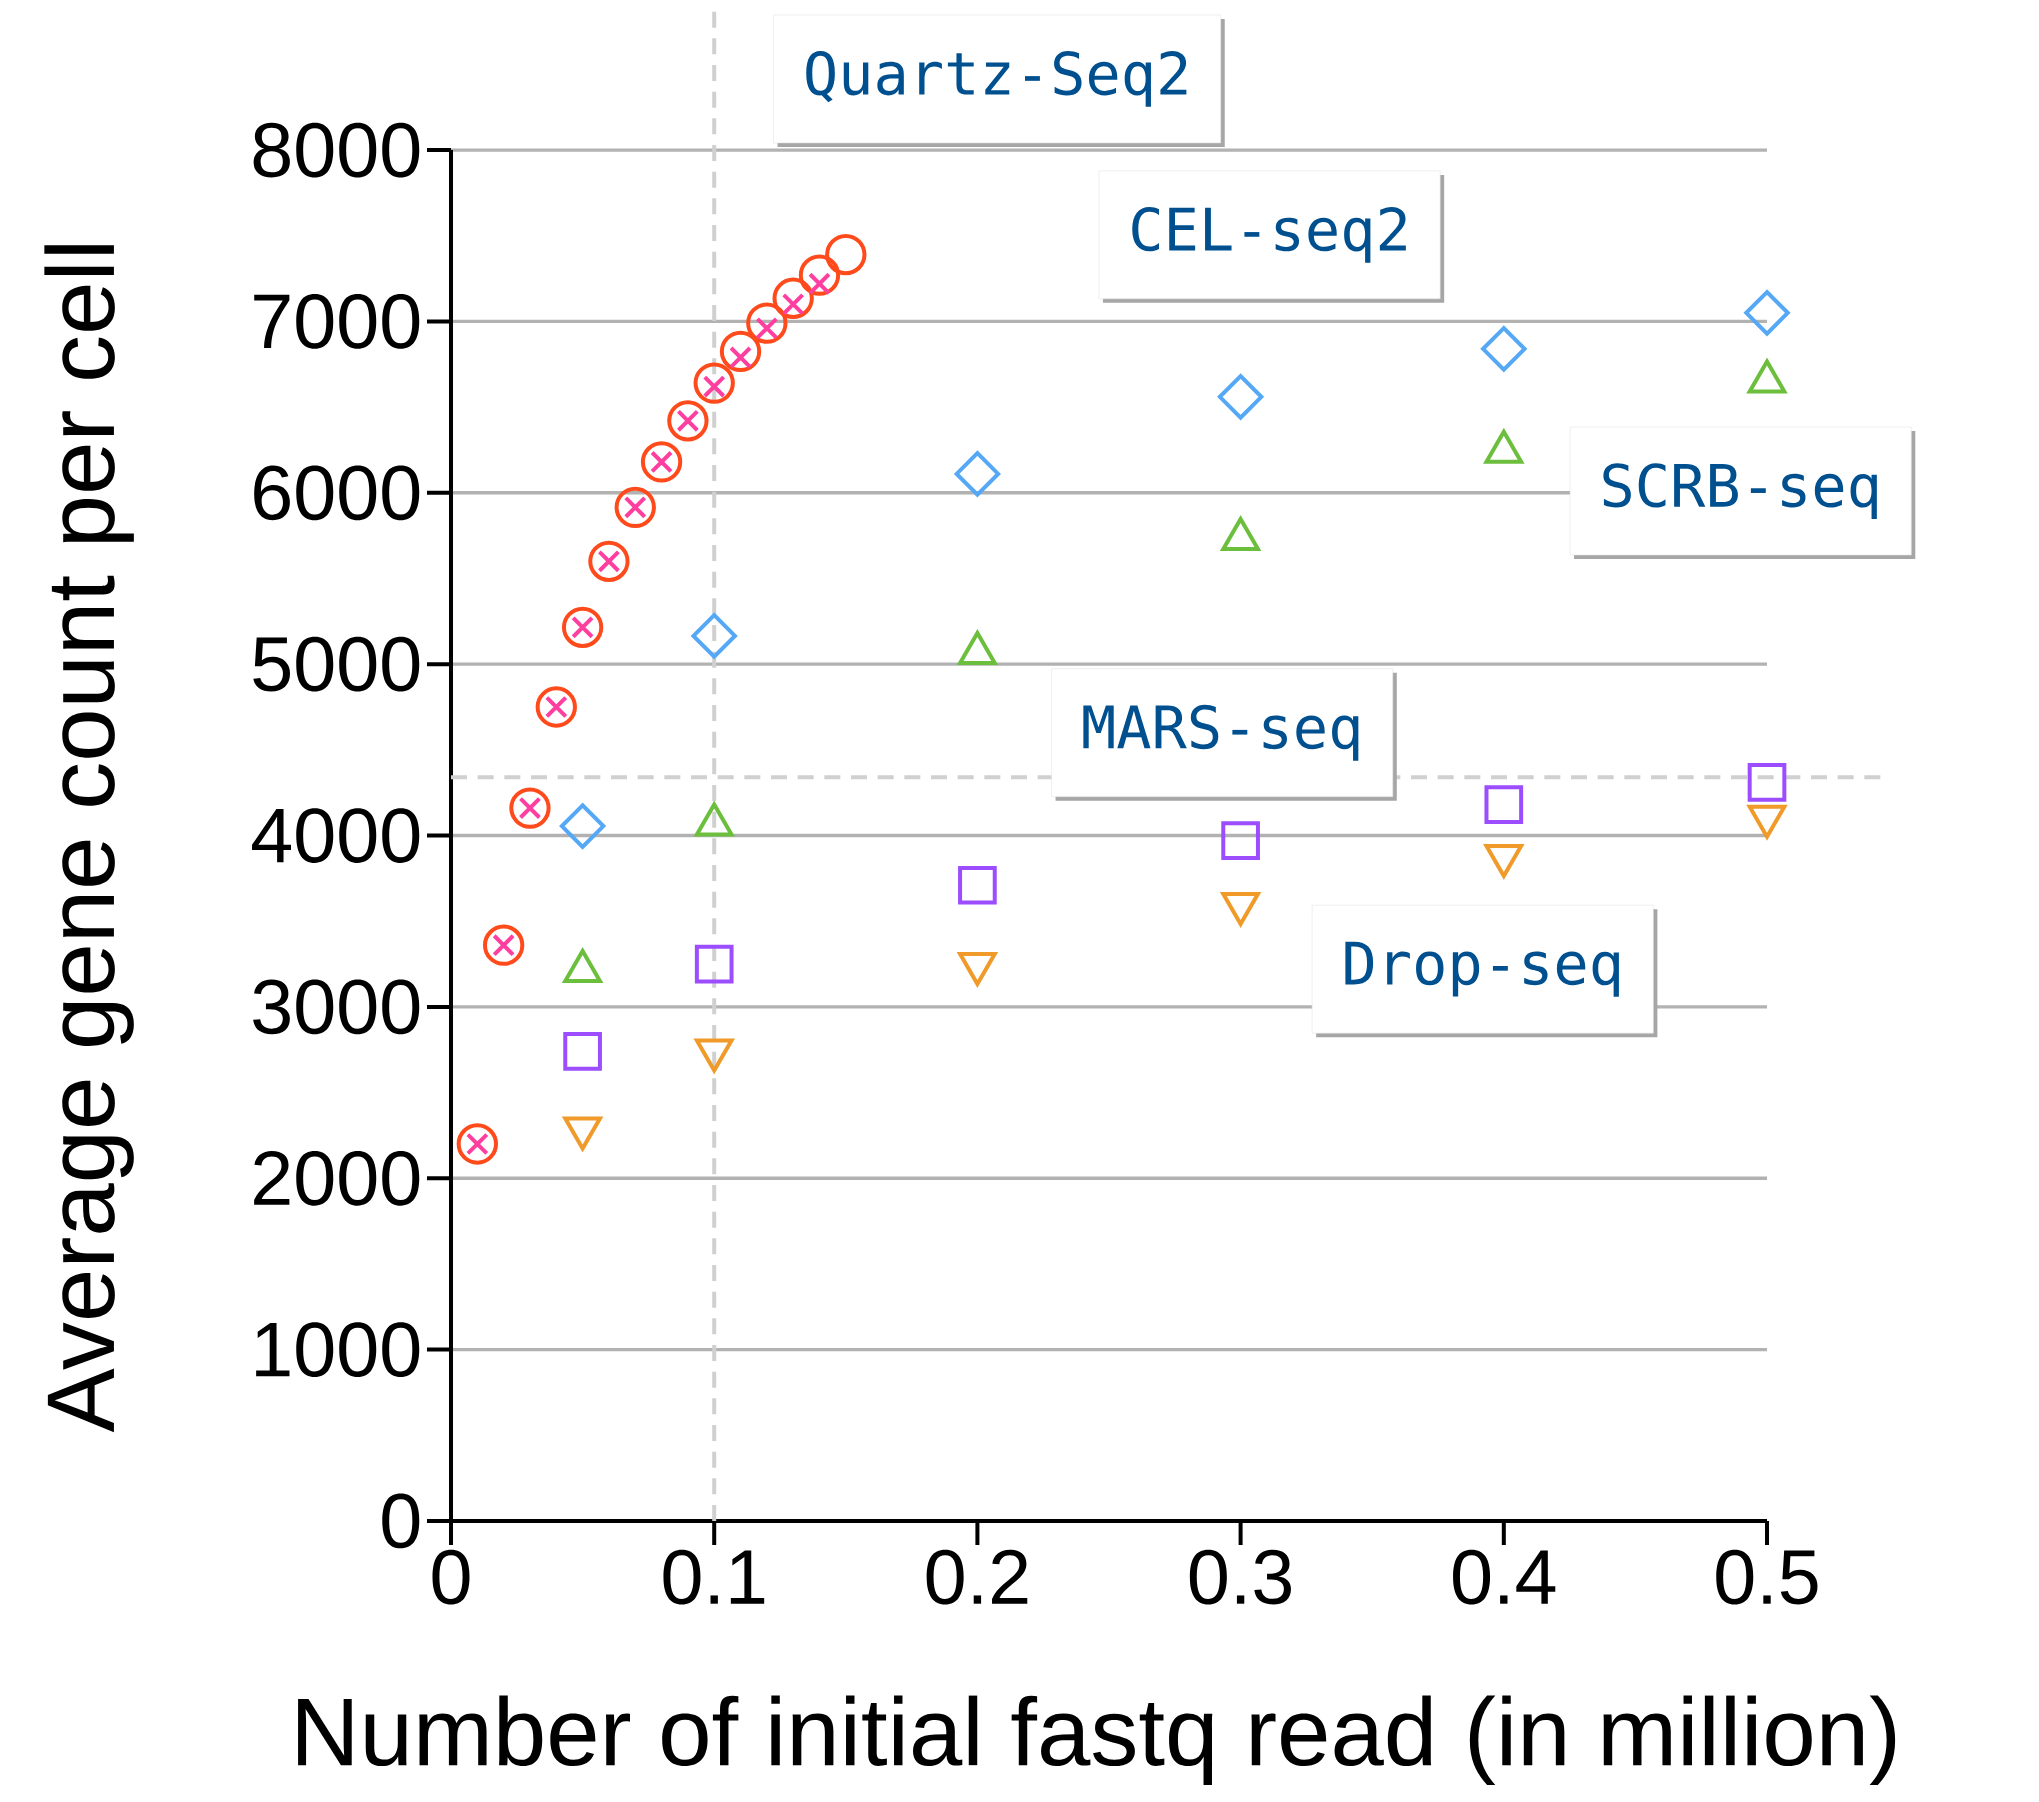 Image resolution: width=2039 pixels, height=1802 pixels. What do you see at coordinates (89, 839) in the screenshot?
I see `y-axis-title: Average gene count per cell` at bounding box center [89, 839].